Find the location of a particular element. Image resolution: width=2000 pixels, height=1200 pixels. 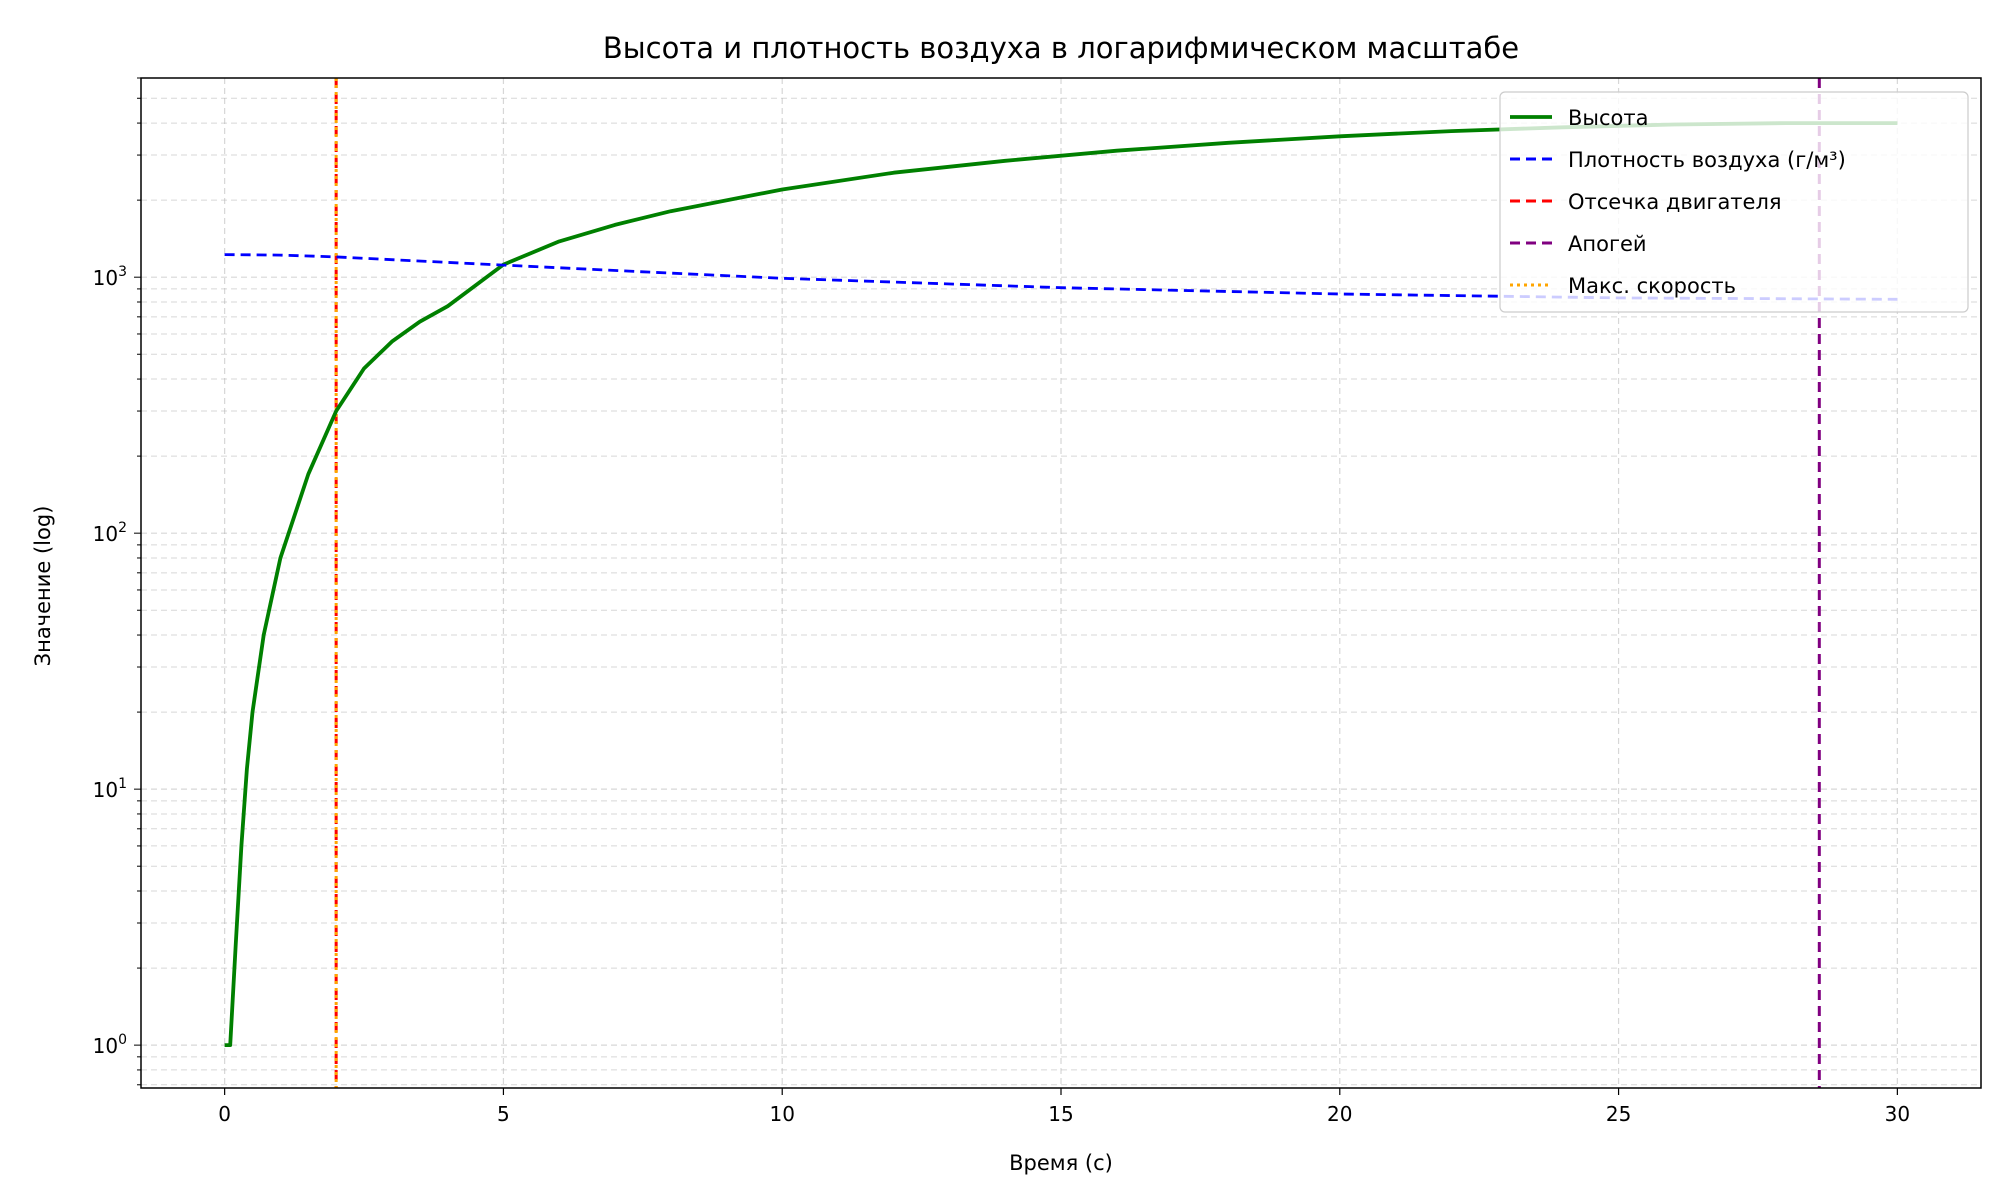

x-axis-label: Время (с) is located at coordinates (1061, 1163).